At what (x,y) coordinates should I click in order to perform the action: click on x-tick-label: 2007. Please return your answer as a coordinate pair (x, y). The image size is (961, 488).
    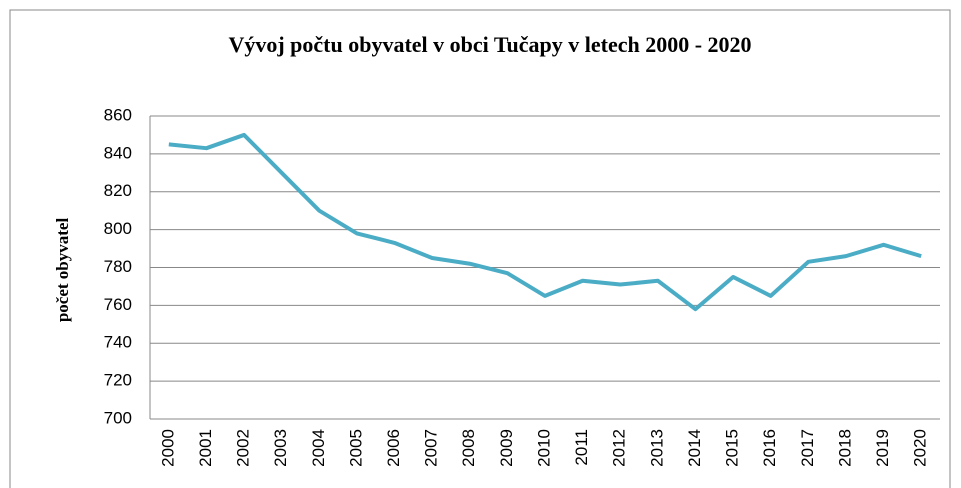
    Looking at the image, I should click on (431, 448).